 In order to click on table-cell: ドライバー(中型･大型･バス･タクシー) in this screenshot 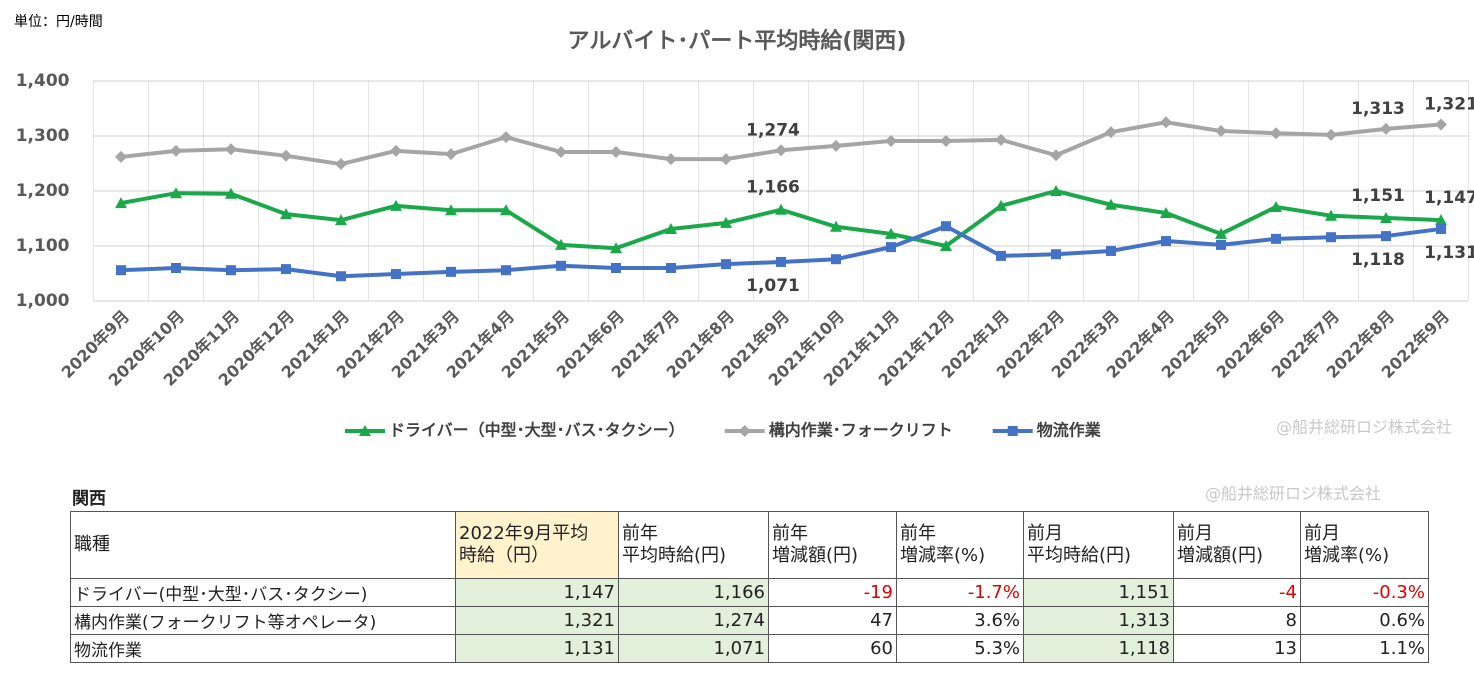, I will do `click(263, 592)`.